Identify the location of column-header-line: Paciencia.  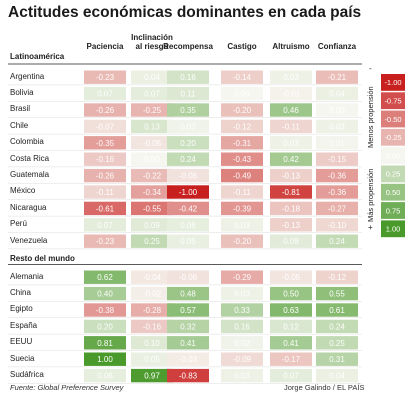
(105, 46).